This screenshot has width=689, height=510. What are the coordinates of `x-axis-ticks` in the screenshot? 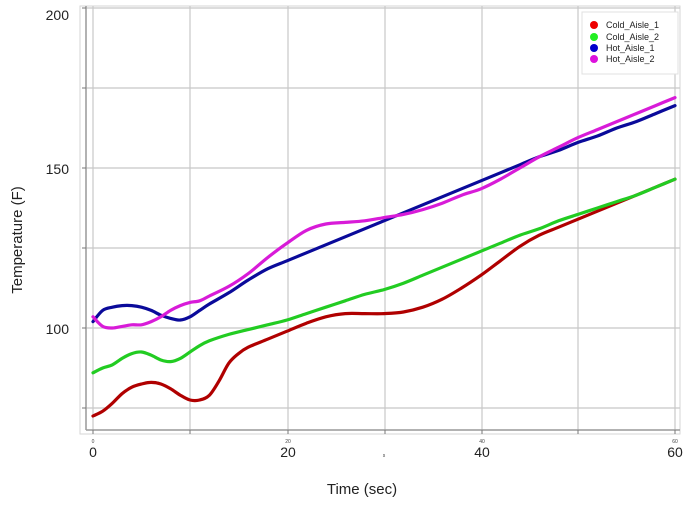 It's located at (384, 432).